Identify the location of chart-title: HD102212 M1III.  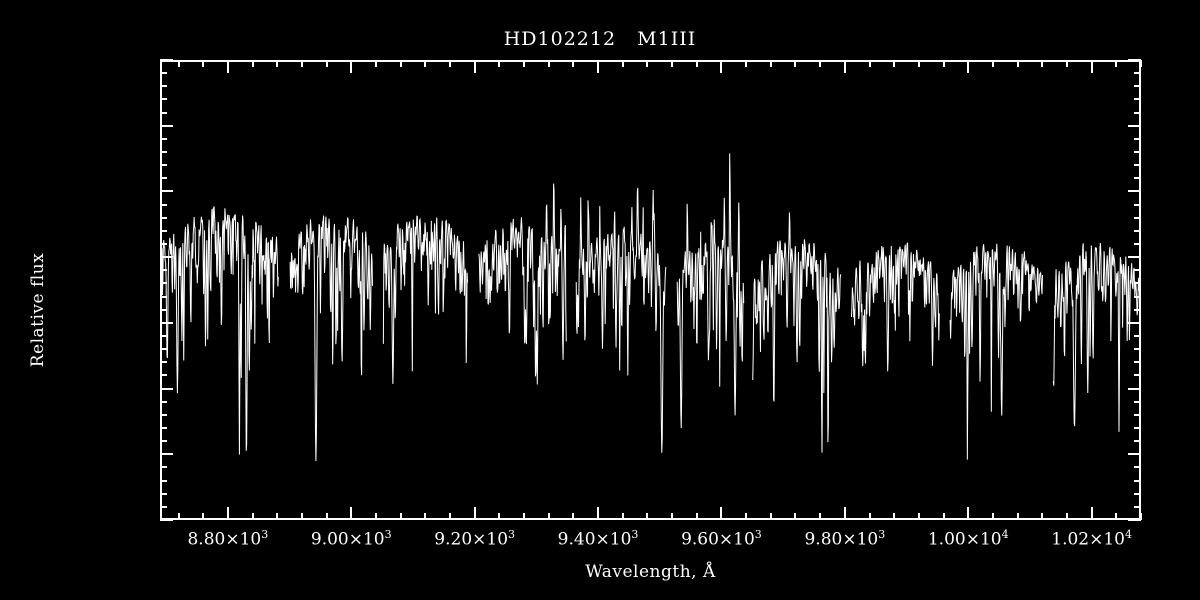
(600, 39).